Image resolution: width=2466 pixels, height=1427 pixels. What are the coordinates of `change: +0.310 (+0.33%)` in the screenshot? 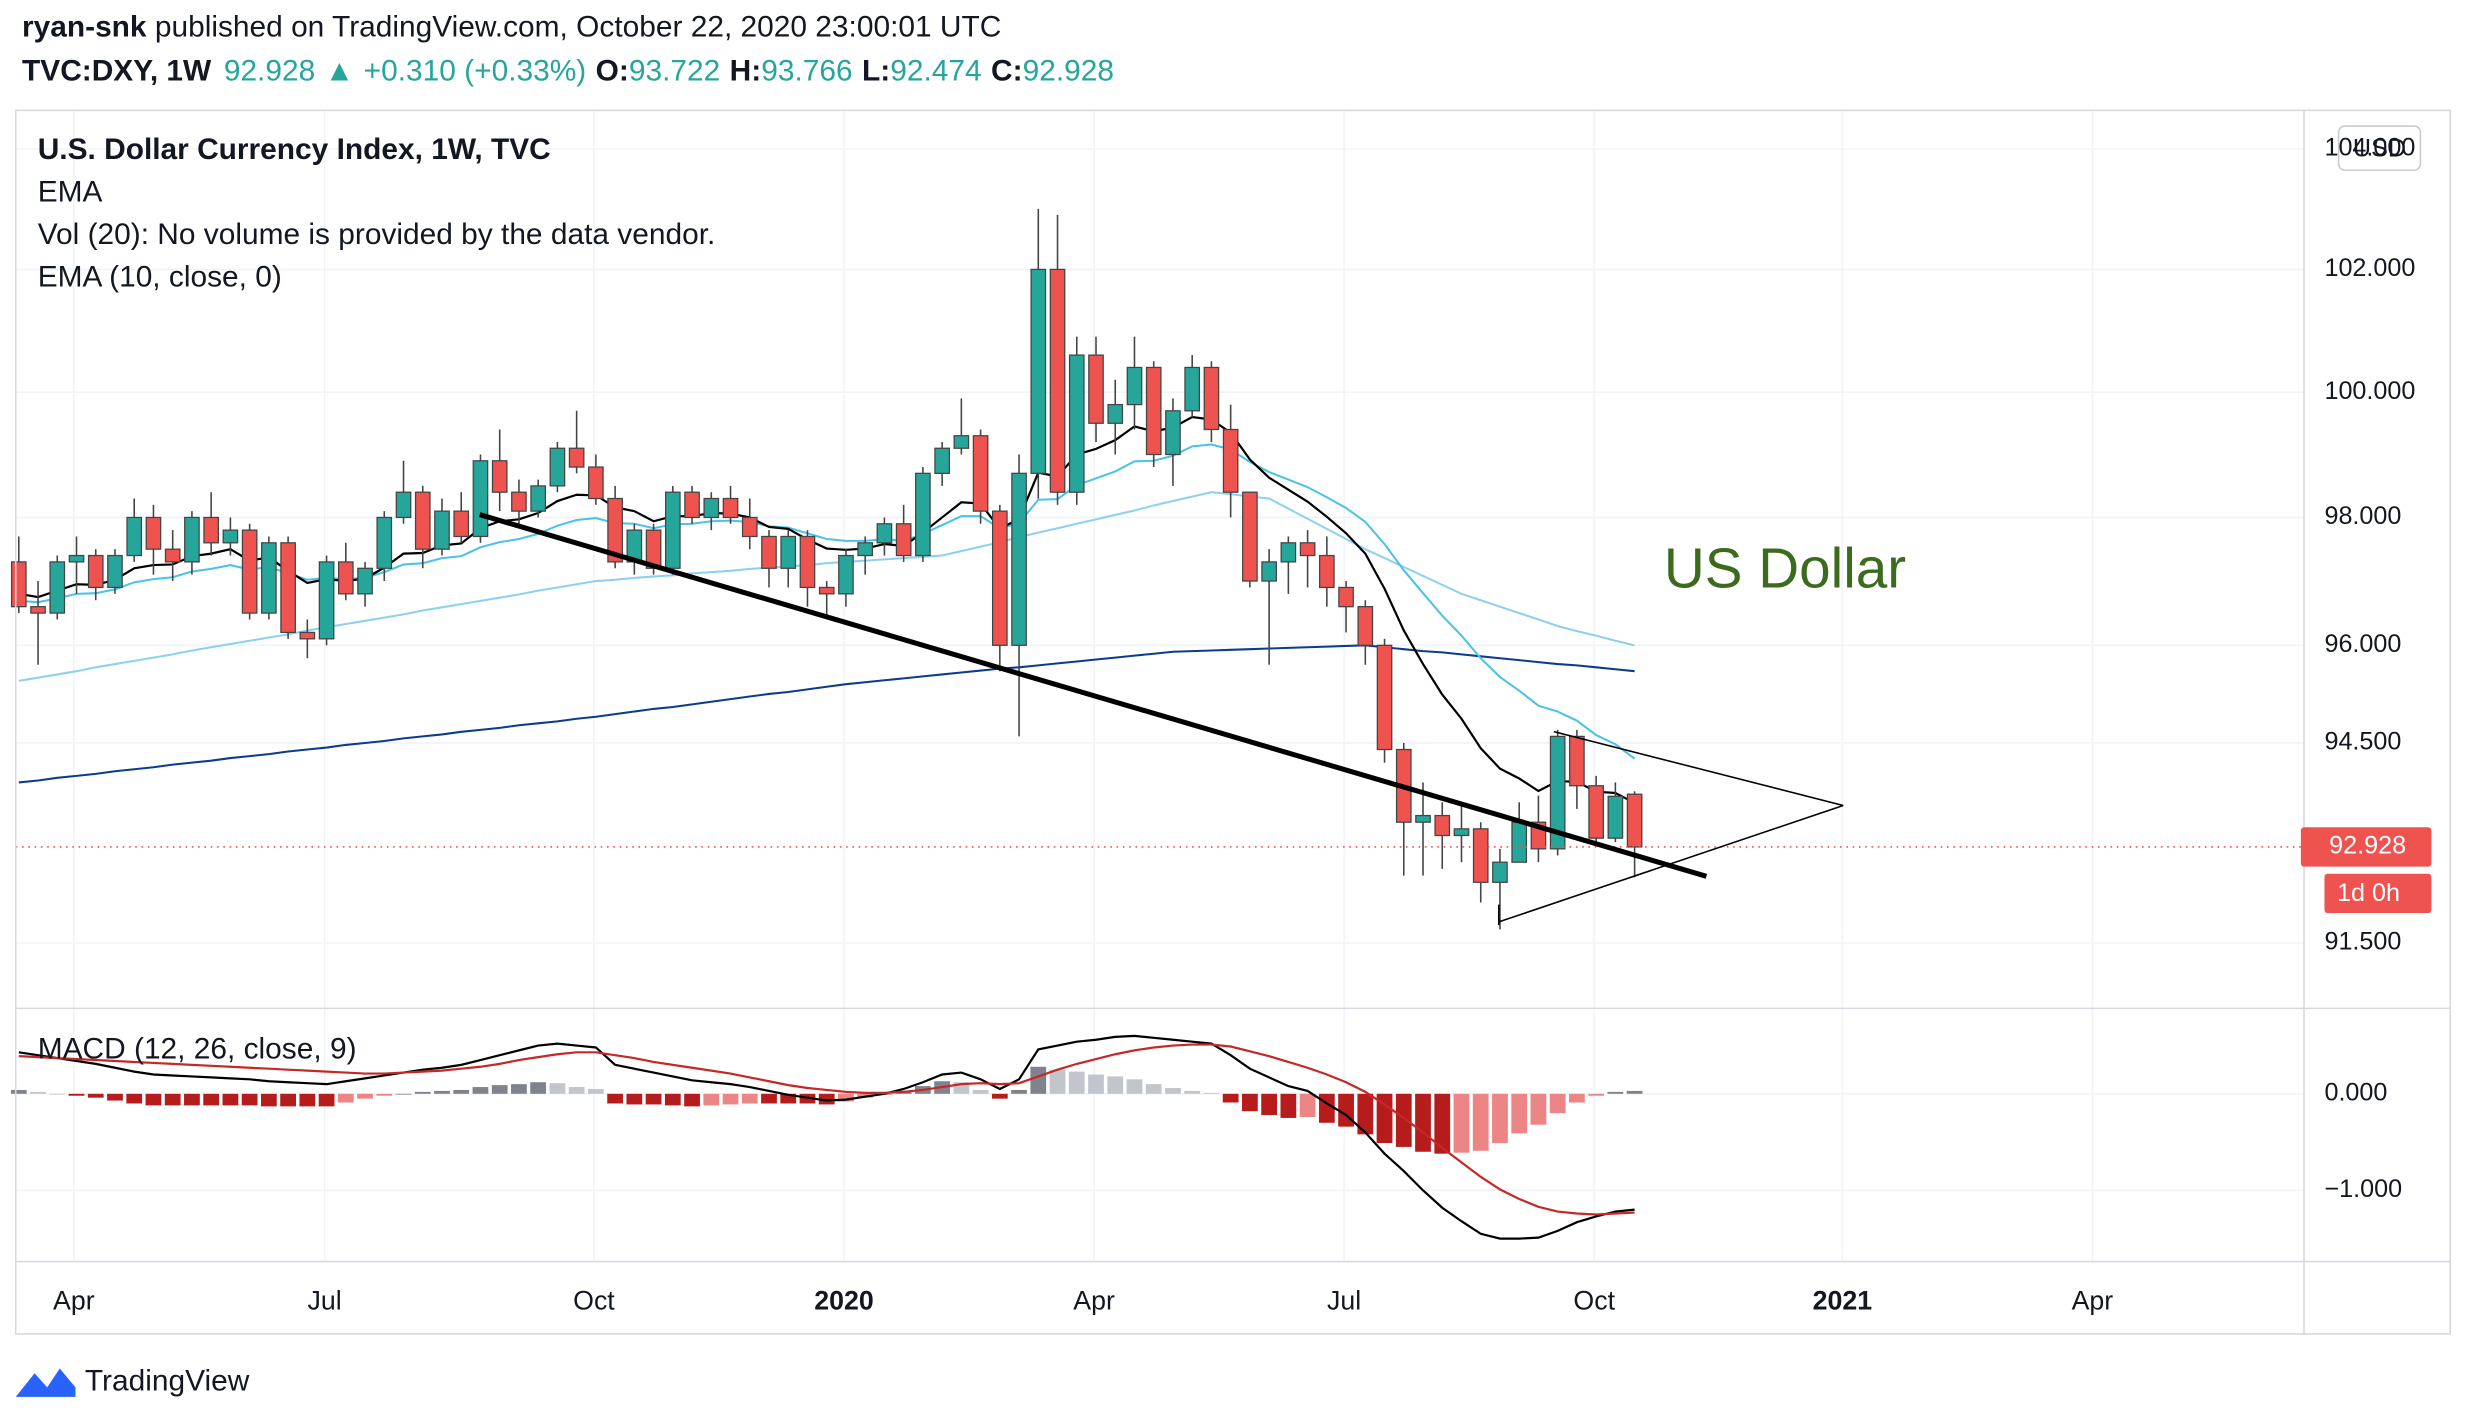 It's located at (475, 71).